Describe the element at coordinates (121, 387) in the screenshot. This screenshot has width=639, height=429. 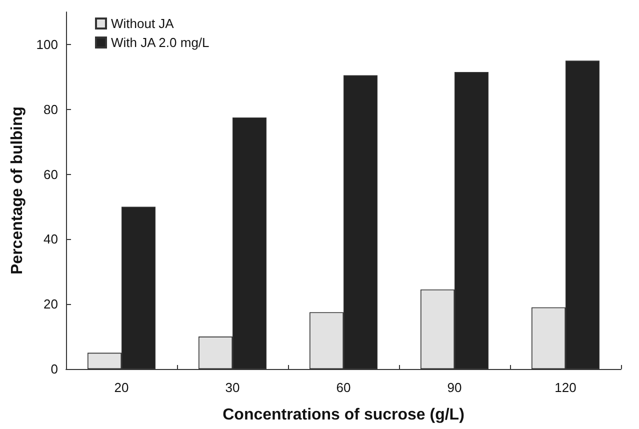
I see `x-tick-label: 20` at that location.